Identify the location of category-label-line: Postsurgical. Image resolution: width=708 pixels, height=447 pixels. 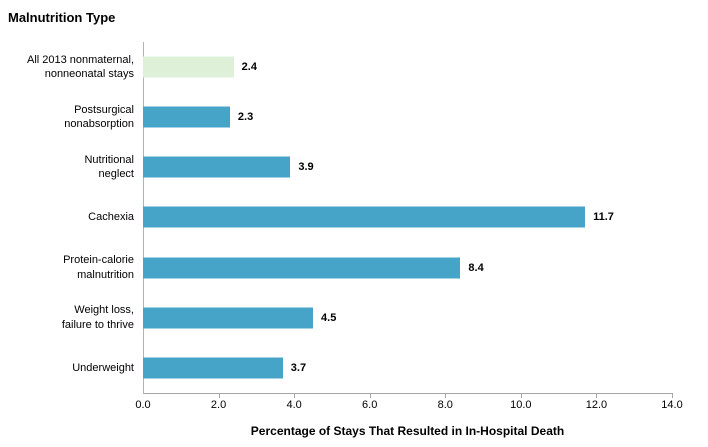
(104, 109).